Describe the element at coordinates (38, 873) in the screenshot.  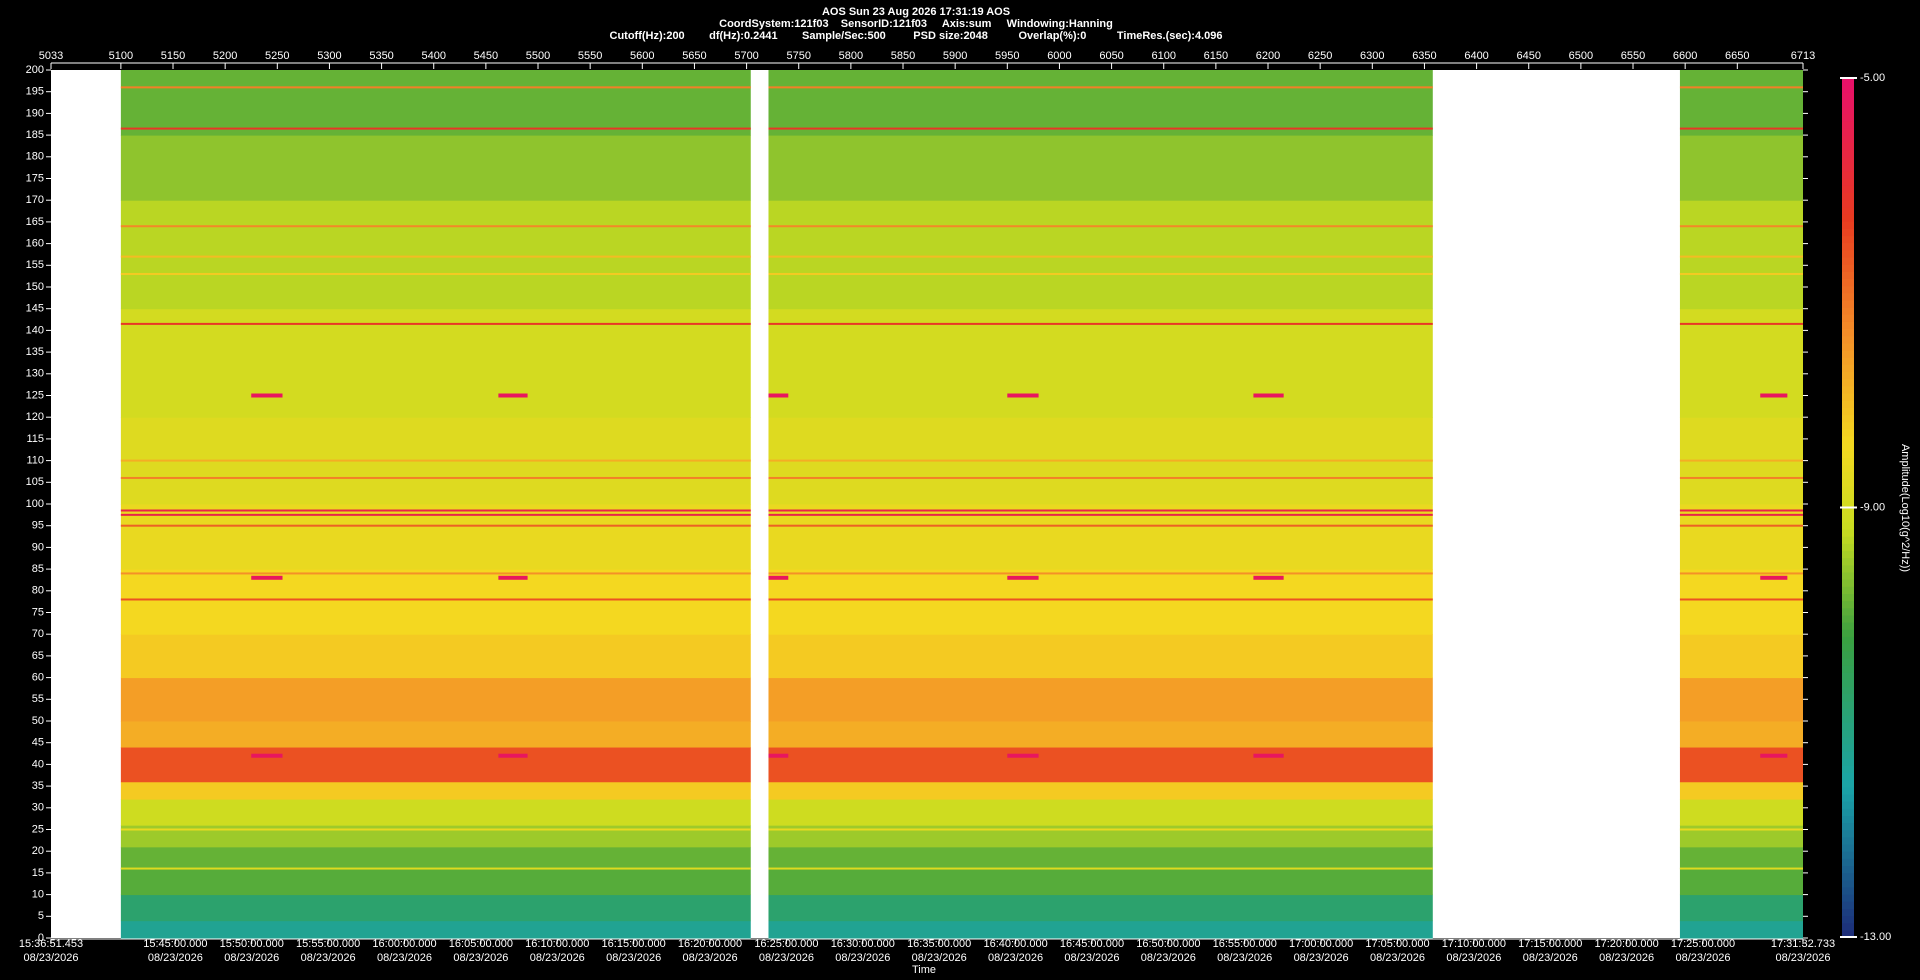
I see `y-tick-label: 15` at that location.